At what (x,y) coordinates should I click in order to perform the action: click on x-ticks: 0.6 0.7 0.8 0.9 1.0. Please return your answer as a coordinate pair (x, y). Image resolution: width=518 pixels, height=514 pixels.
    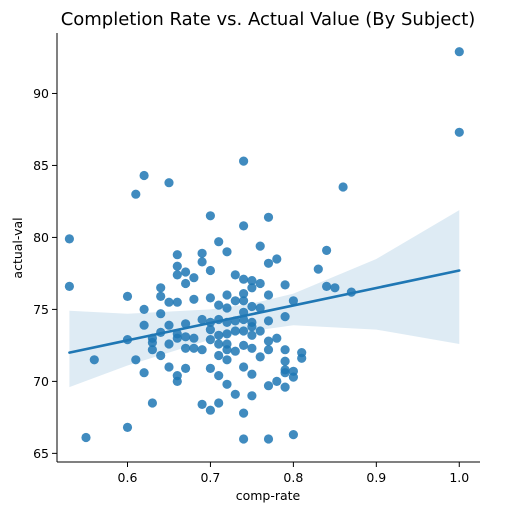
    Looking at the image, I should click on (293, 473).